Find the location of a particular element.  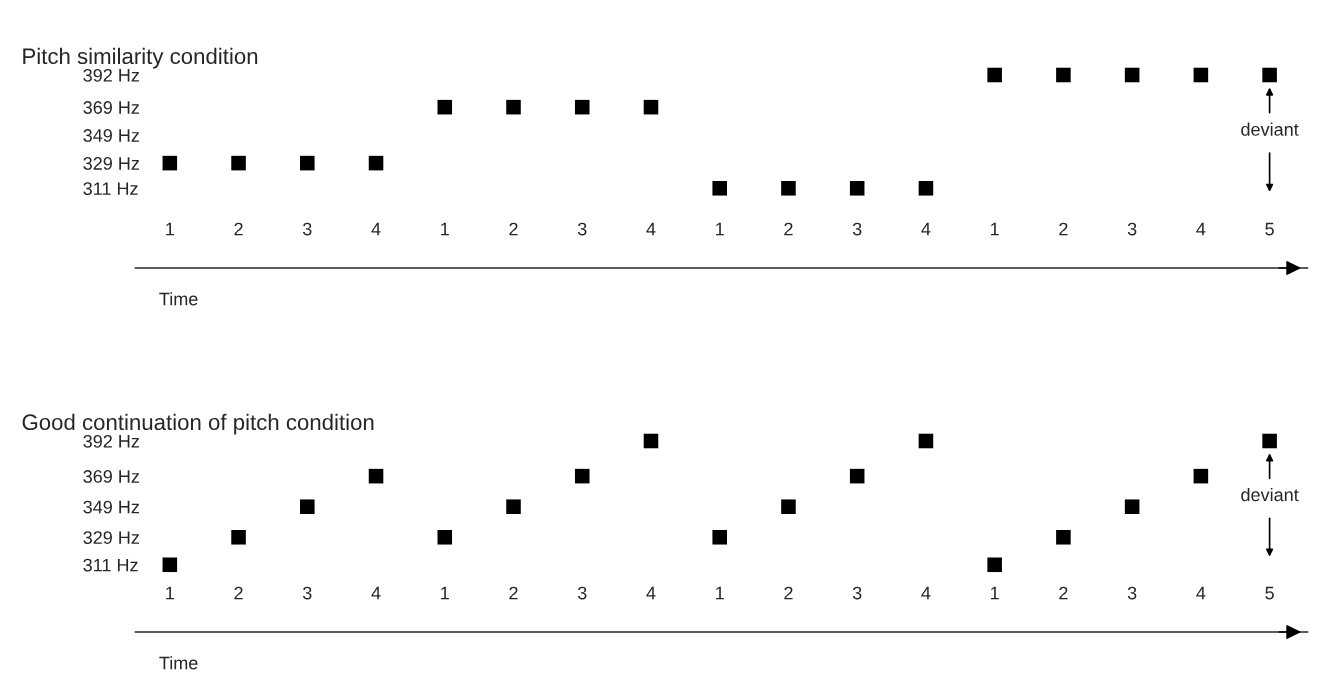

chart-title: Pitch similarity condition is located at coordinates (140, 58).